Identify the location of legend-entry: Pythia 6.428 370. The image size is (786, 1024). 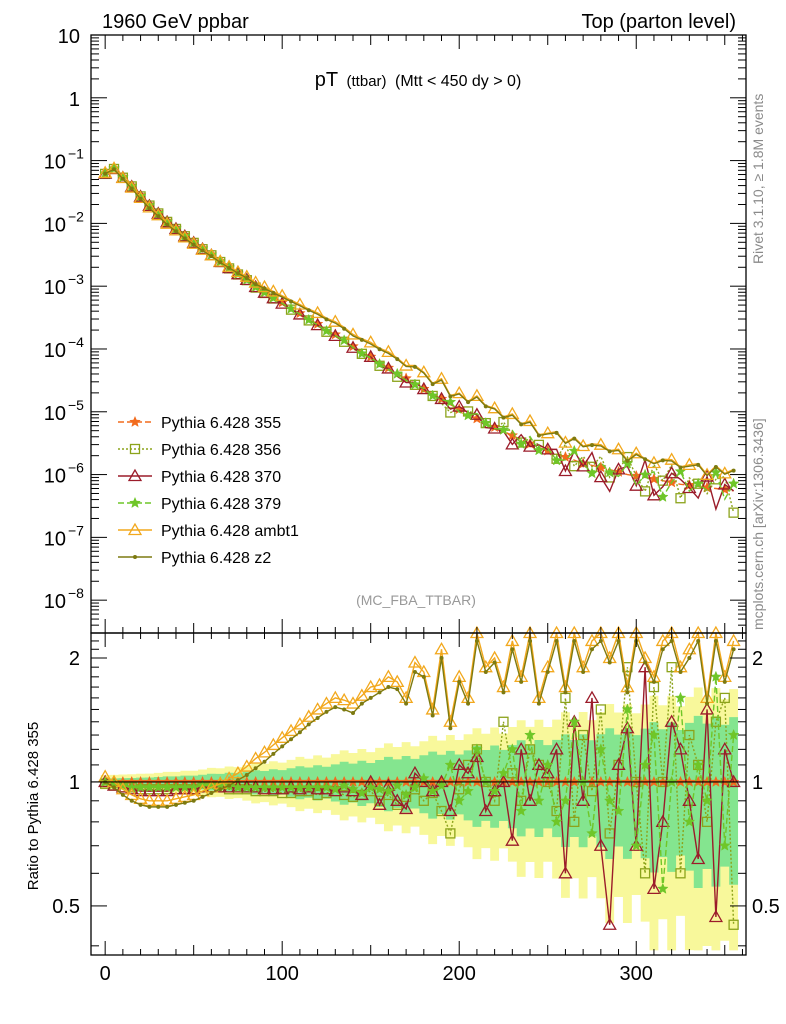
(199, 477).